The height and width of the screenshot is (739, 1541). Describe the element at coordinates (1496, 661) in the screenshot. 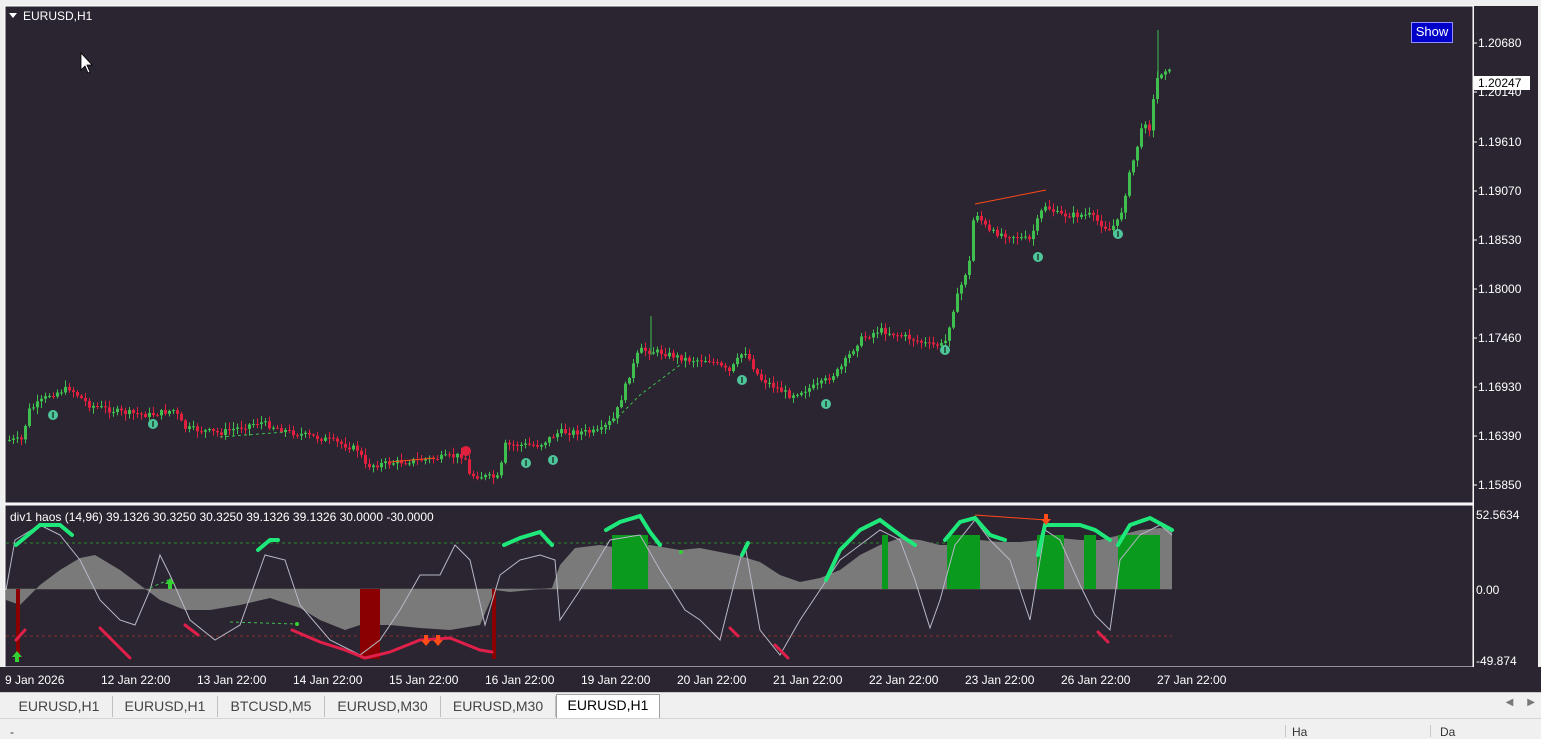

I see `indicator-tick: -49.874` at that location.